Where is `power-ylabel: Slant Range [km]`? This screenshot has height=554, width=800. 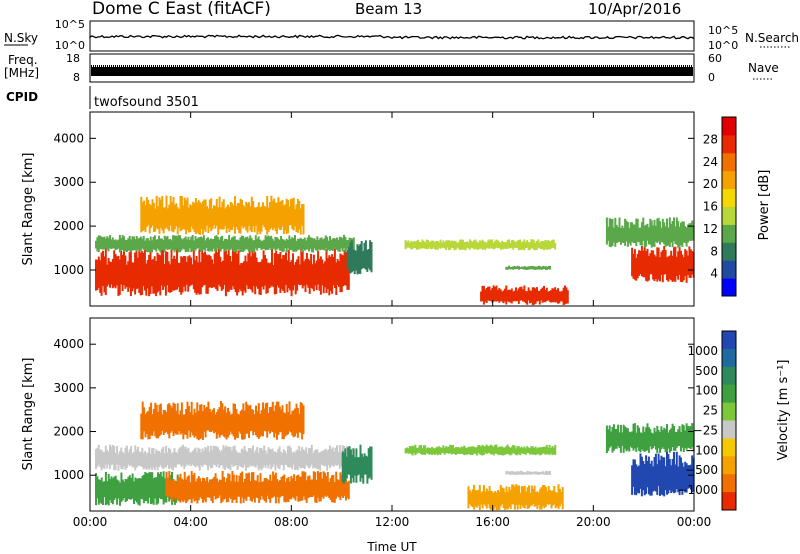 power-ylabel: Slant Range [km] is located at coordinates (28, 209).